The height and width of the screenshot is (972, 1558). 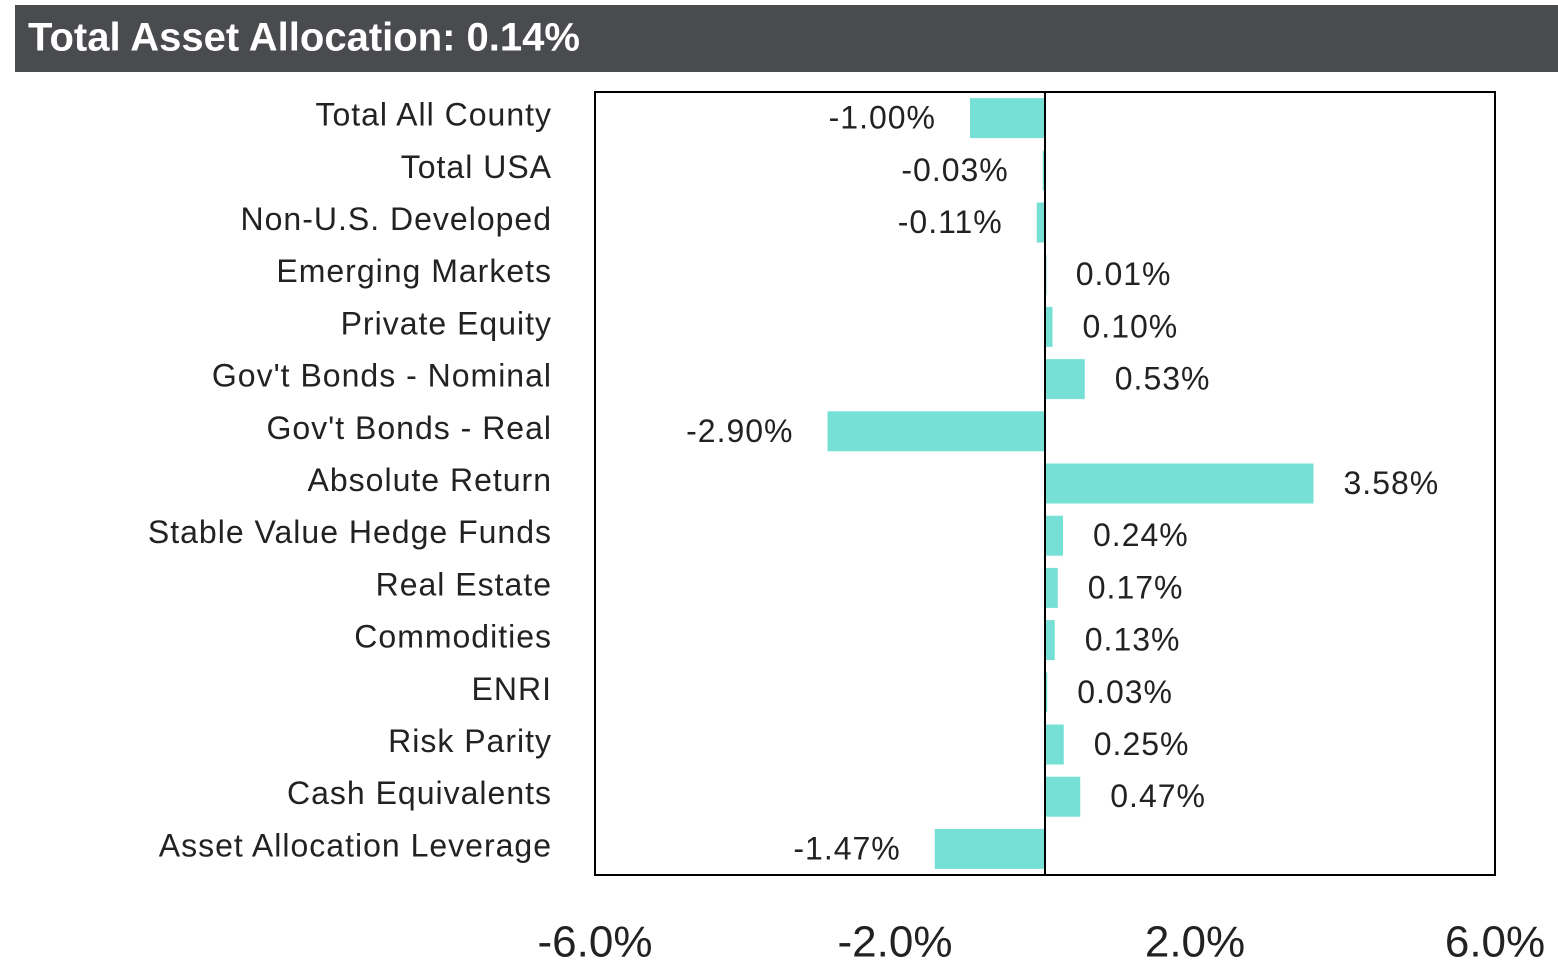 What do you see at coordinates (433, 115) in the screenshot?
I see `y-tick-label: Total All County` at bounding box center [433, 115].